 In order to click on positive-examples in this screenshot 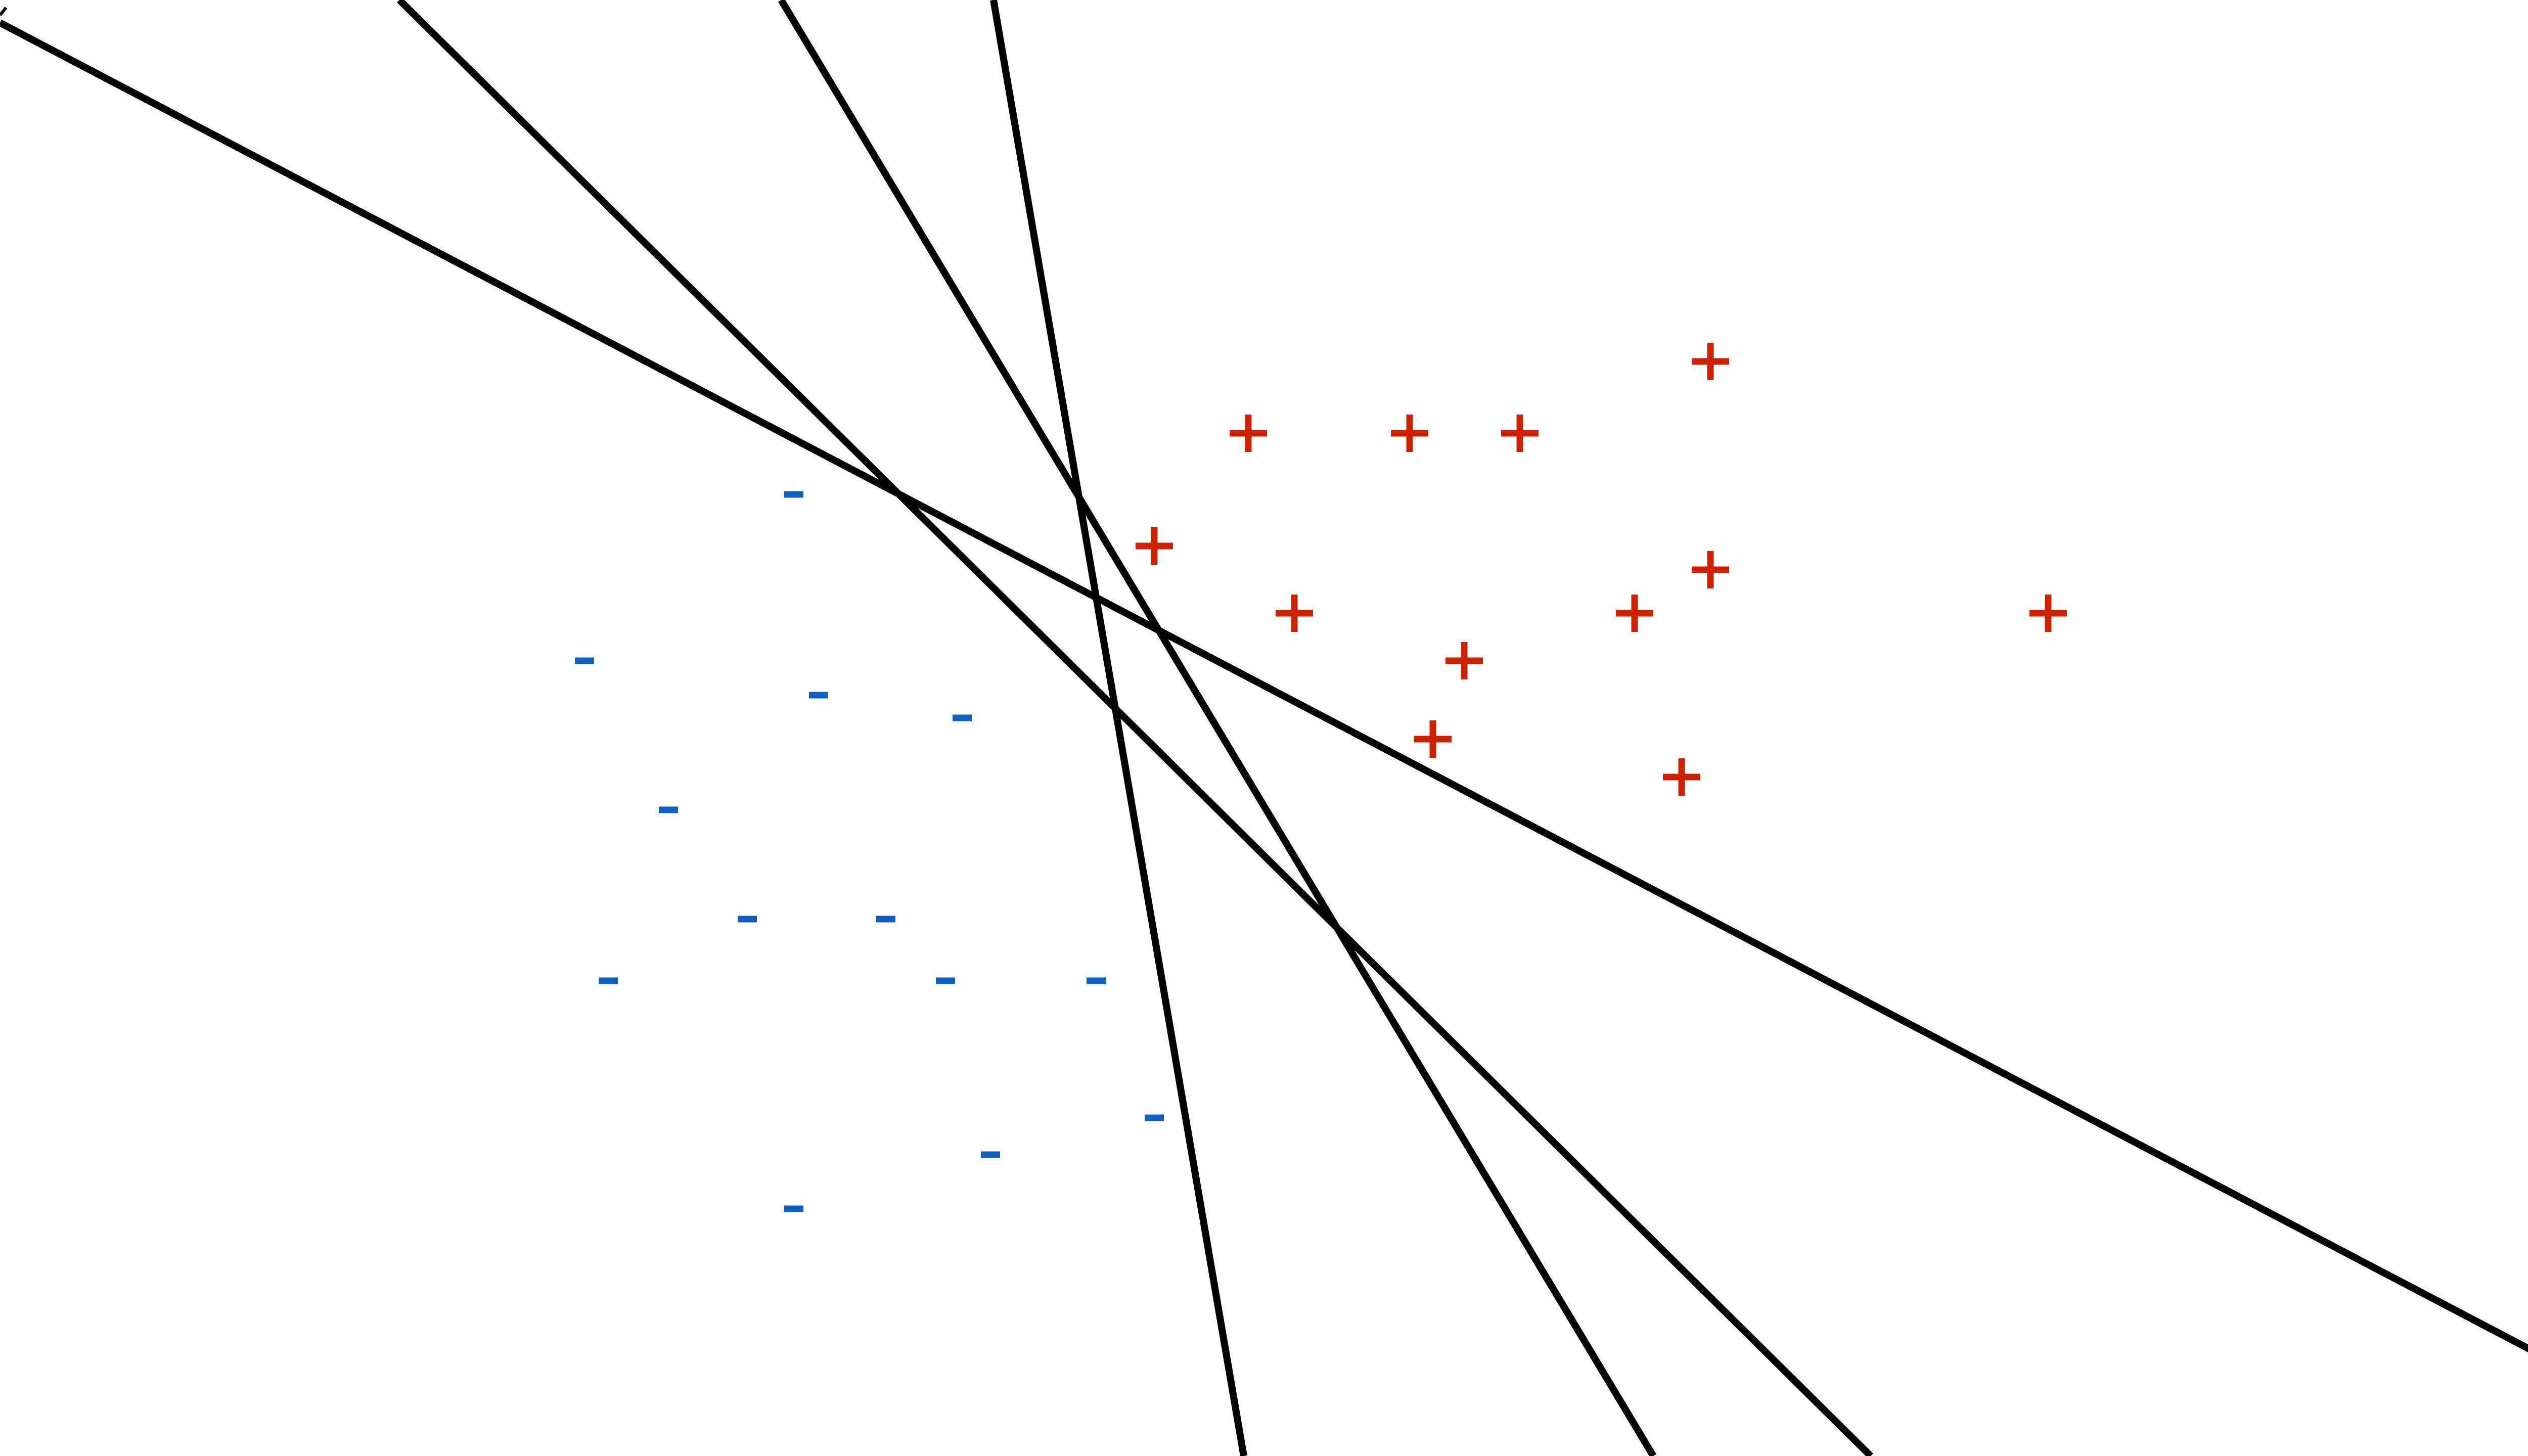, I will do `click(1602, 569)`.